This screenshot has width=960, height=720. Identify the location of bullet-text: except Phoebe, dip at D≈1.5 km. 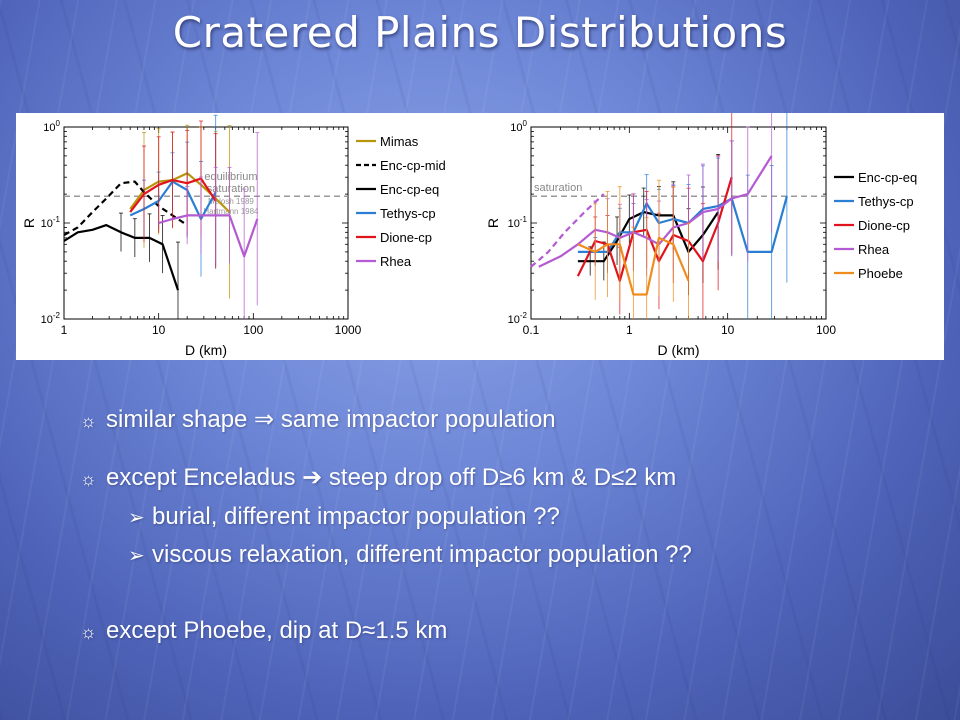
(277, 630).